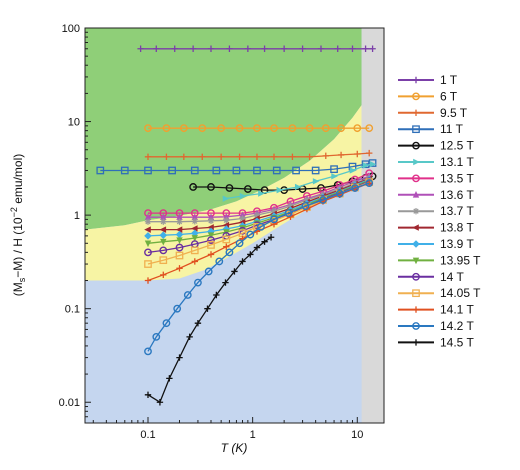 The width and height of the screenshot is (520, 470). Describe the element at coordinates (457, 310) in the screenshot. I see `legend-label: 14.1 T` at that location.